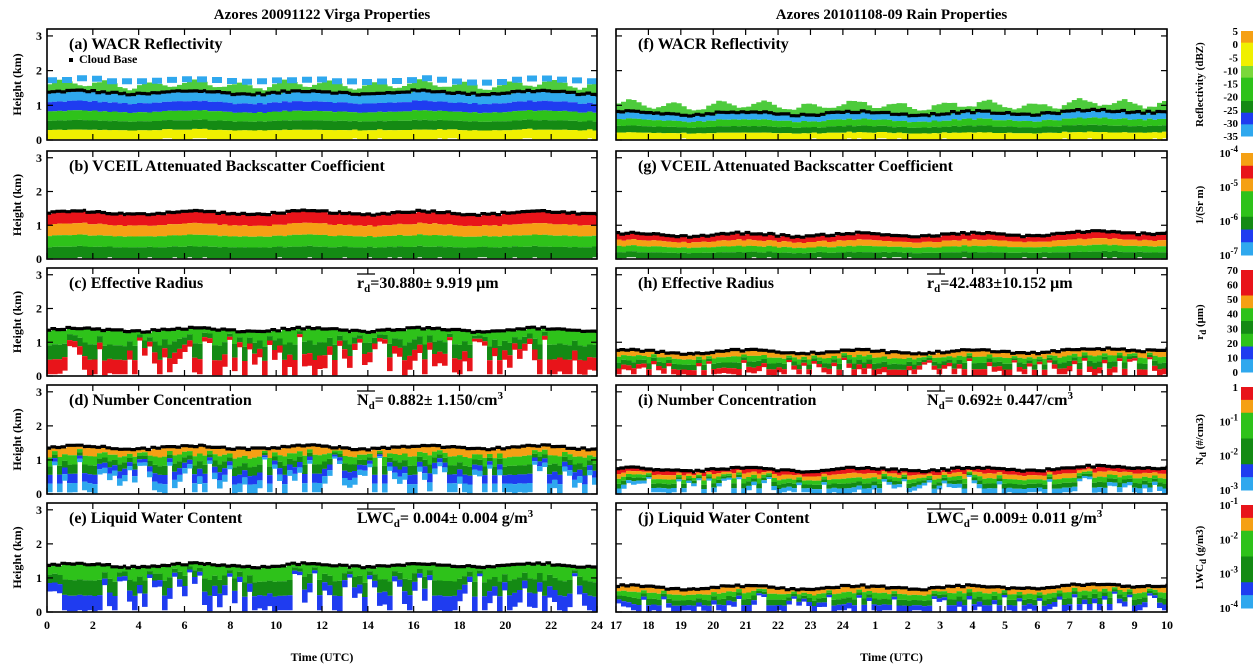  What do you see at coordinates (445, 519) in the screenshot?
I see `panel-statistic: LWCd= 0.004± 0.004 g/m3` at bounding box center [445, 519].